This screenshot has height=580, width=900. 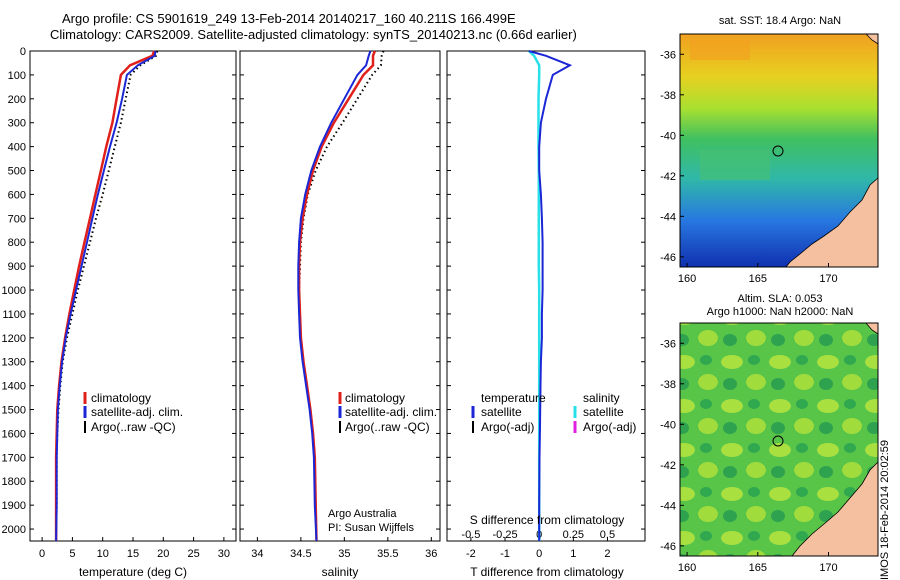 What do you see at coordinates (539, 554) in the screenshot?
I see `difference-t-tick-label: 0` at bounding box center [539, 554].